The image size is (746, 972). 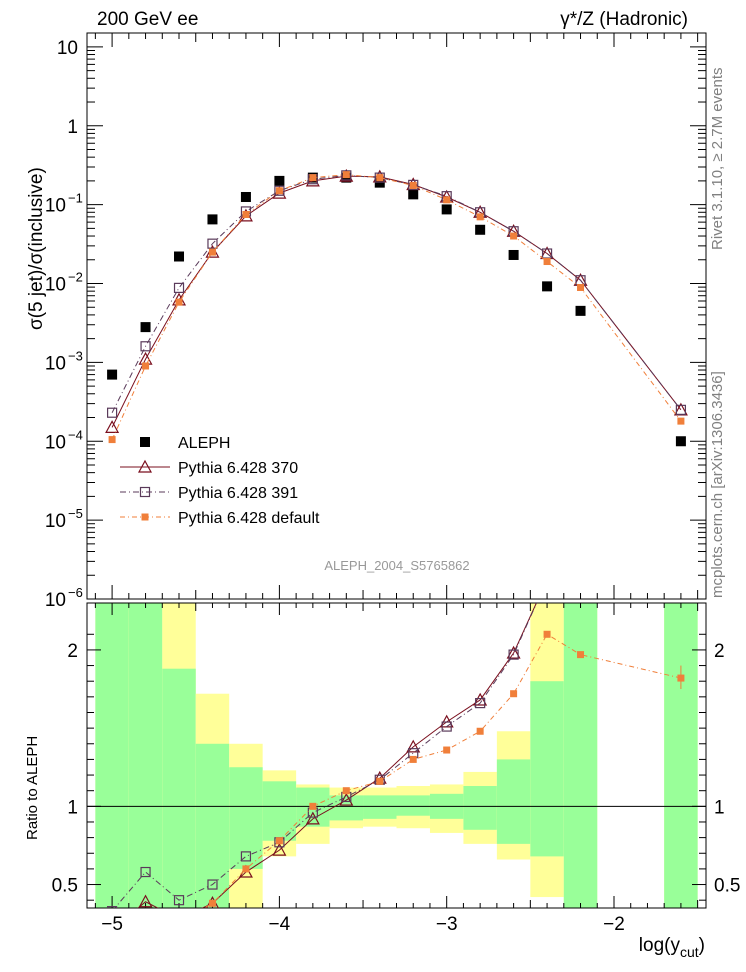 I want to click on x-tick-label: −2, so click(x=614, y=924).